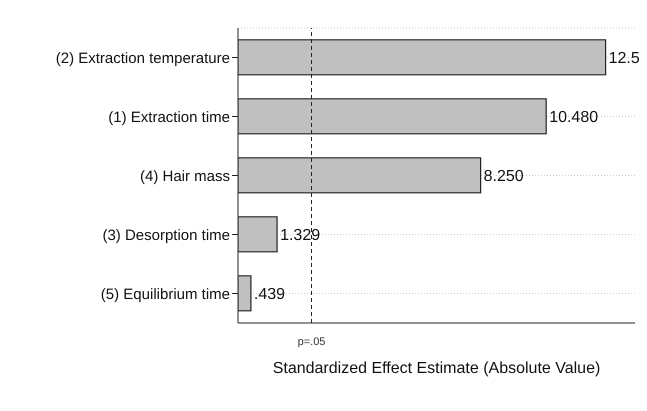  I want to click on ref-line-label: p=.05, so click(312, 342).